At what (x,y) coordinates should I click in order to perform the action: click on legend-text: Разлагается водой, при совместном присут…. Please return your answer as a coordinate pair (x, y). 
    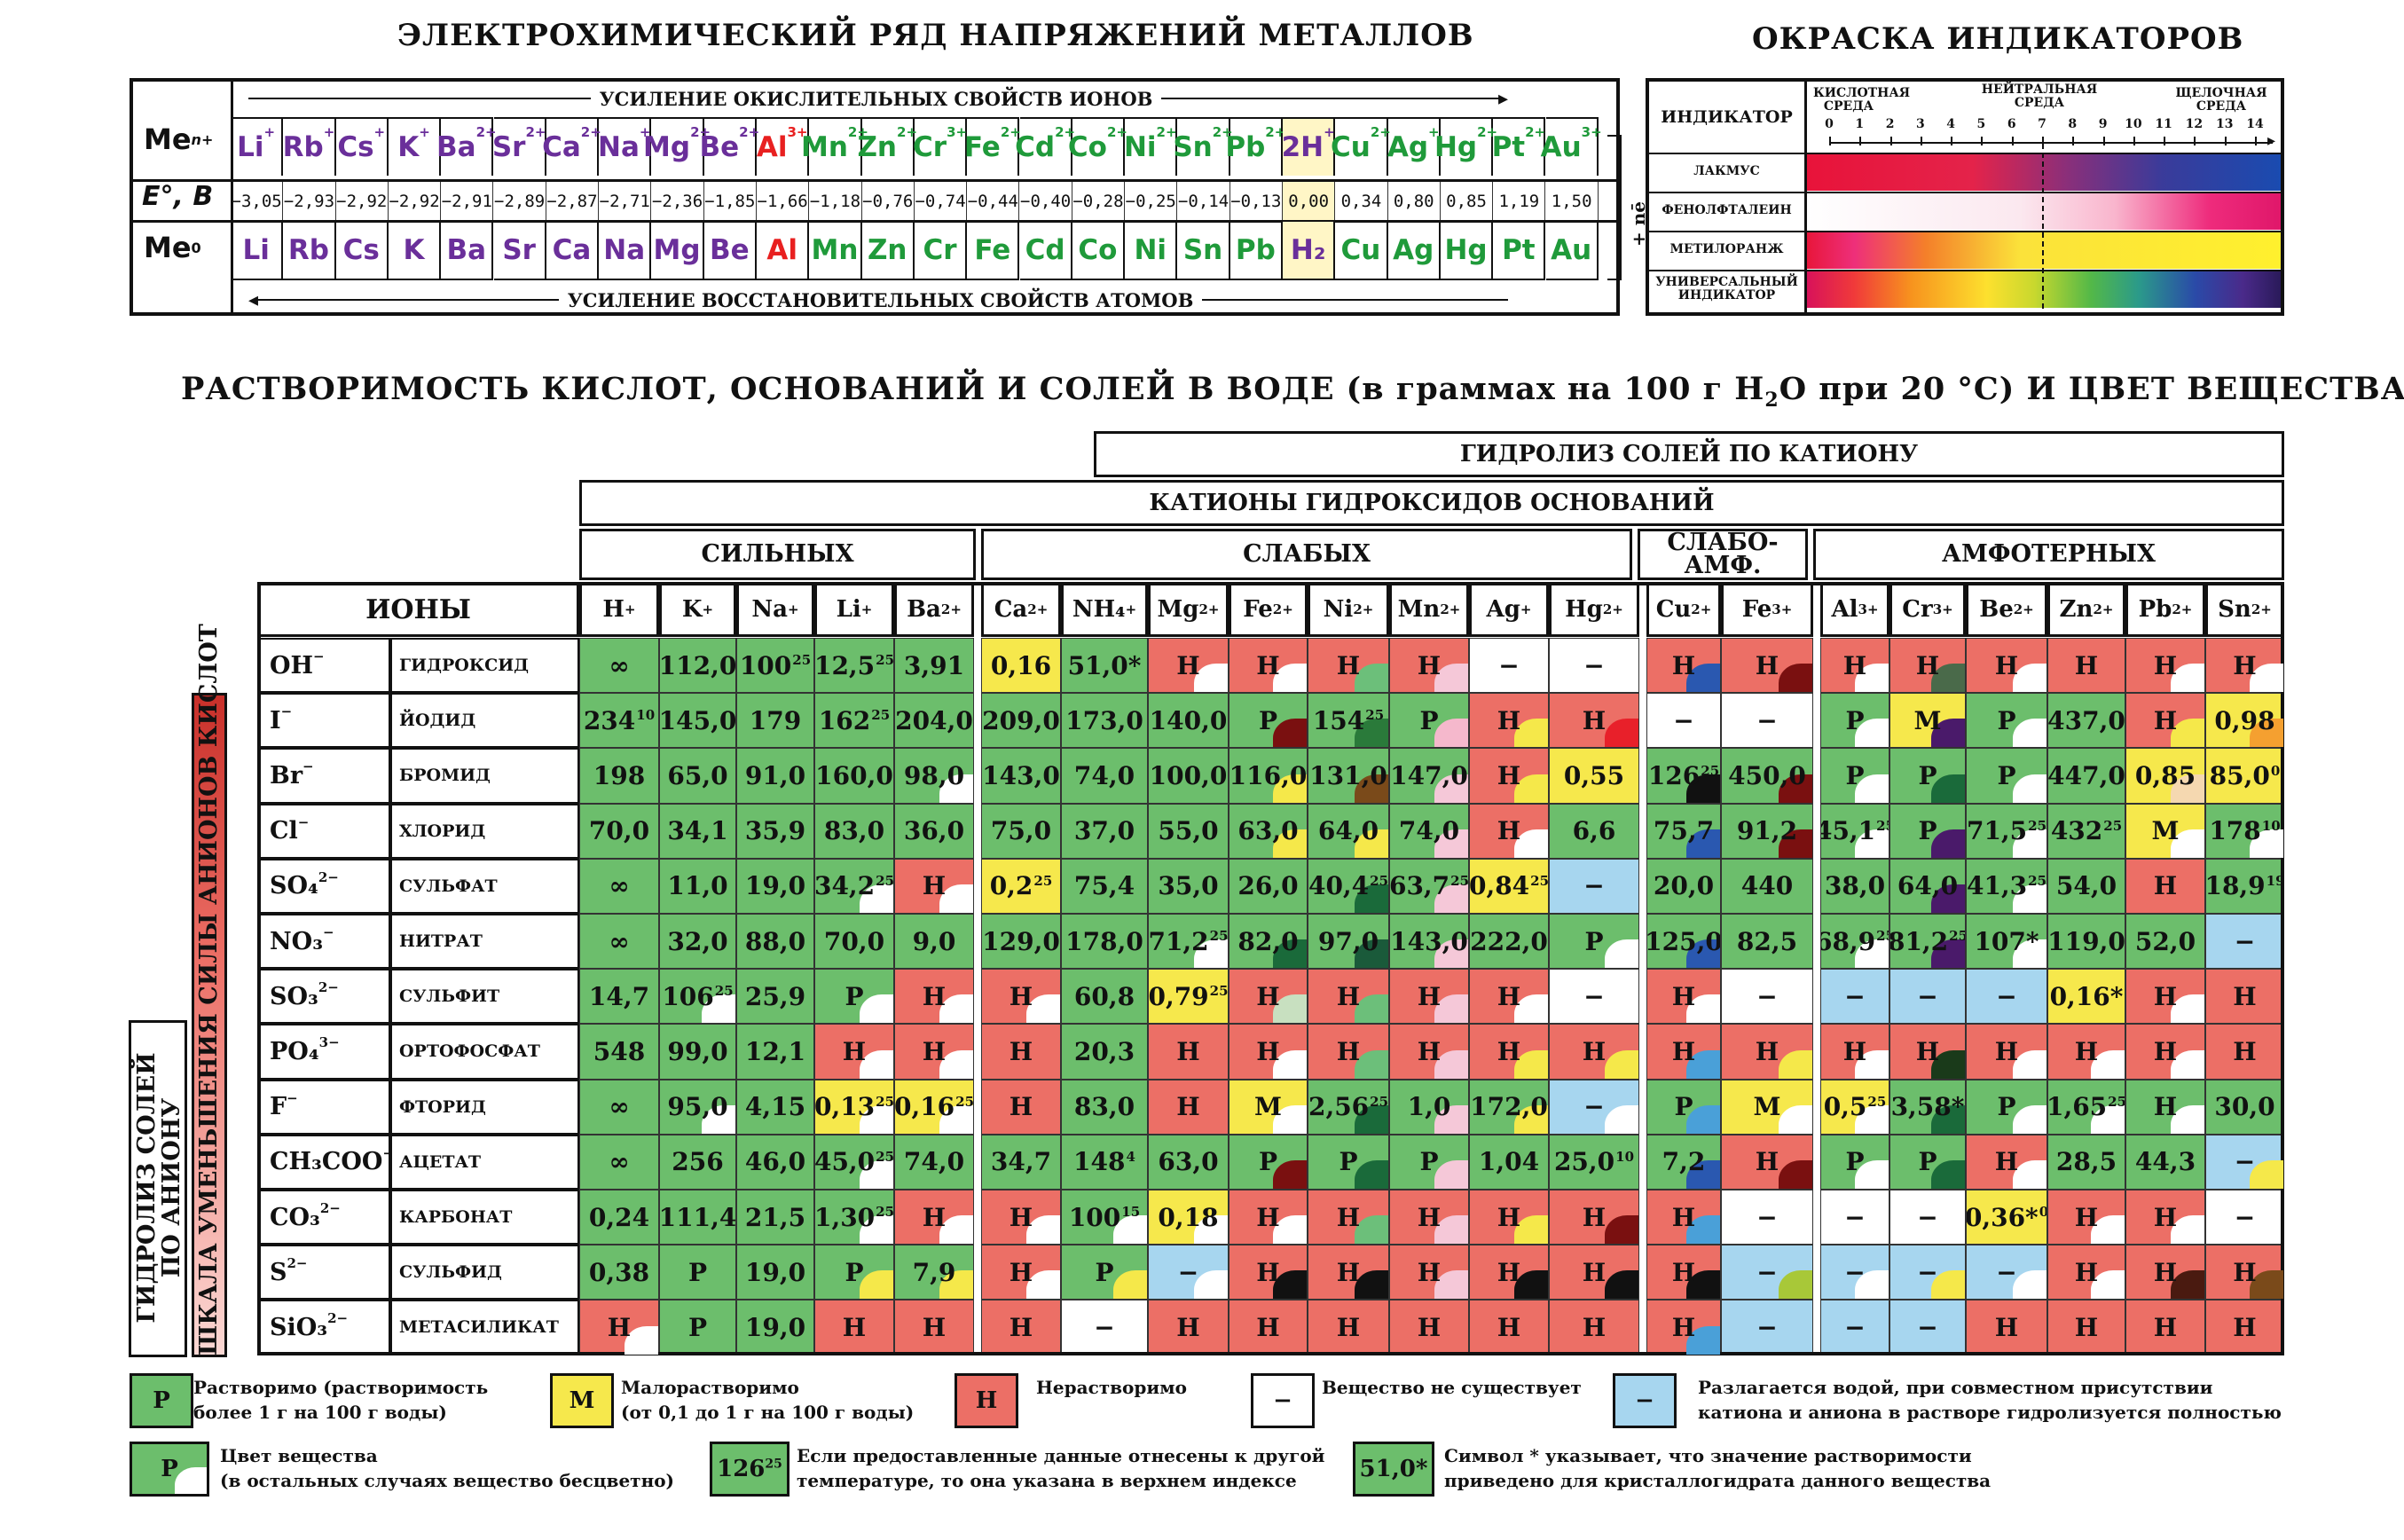
    Looking at the image, I should click on (1990, 1400).